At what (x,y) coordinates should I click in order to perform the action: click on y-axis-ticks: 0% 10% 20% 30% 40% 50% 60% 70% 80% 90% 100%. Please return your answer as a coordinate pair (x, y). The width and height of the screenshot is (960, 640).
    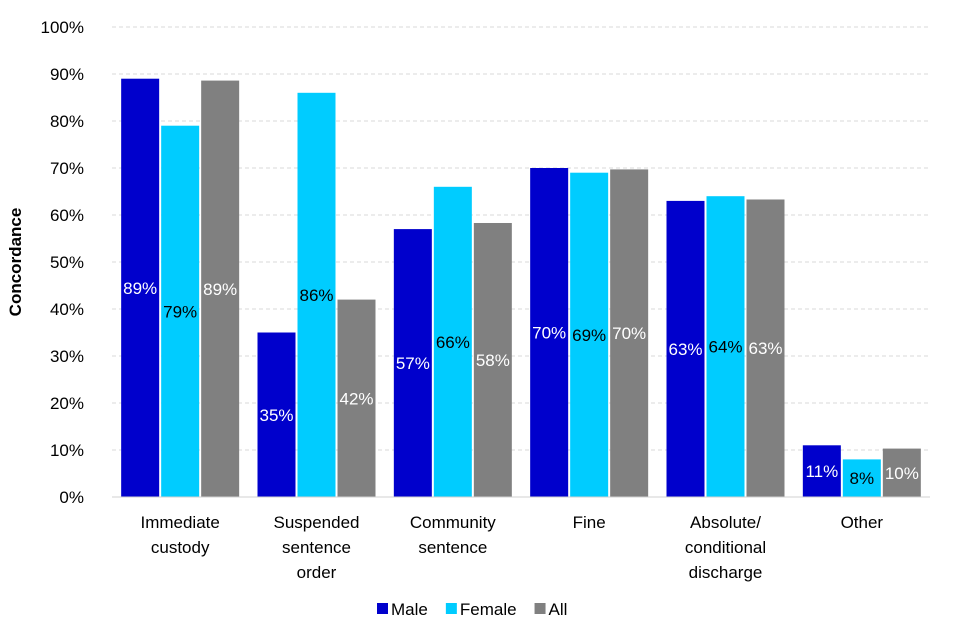
    Looking at the image, I should click on (62, 262).